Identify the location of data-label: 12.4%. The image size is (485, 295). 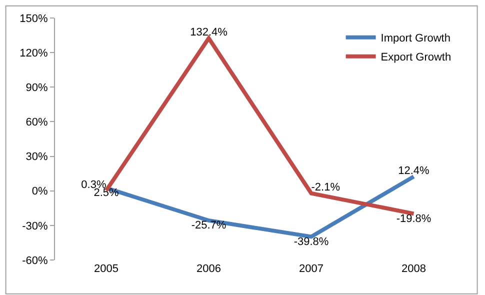
(414, 170).